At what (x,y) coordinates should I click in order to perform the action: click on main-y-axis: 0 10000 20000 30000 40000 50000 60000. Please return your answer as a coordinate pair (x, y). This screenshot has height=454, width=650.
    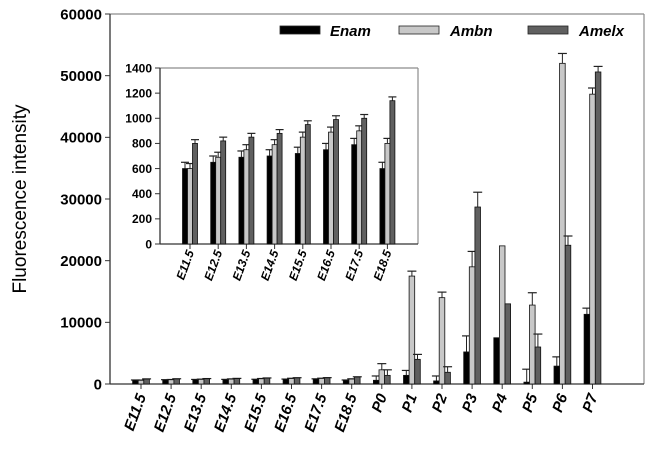
    Looking at the image, I should click on (85, 199).